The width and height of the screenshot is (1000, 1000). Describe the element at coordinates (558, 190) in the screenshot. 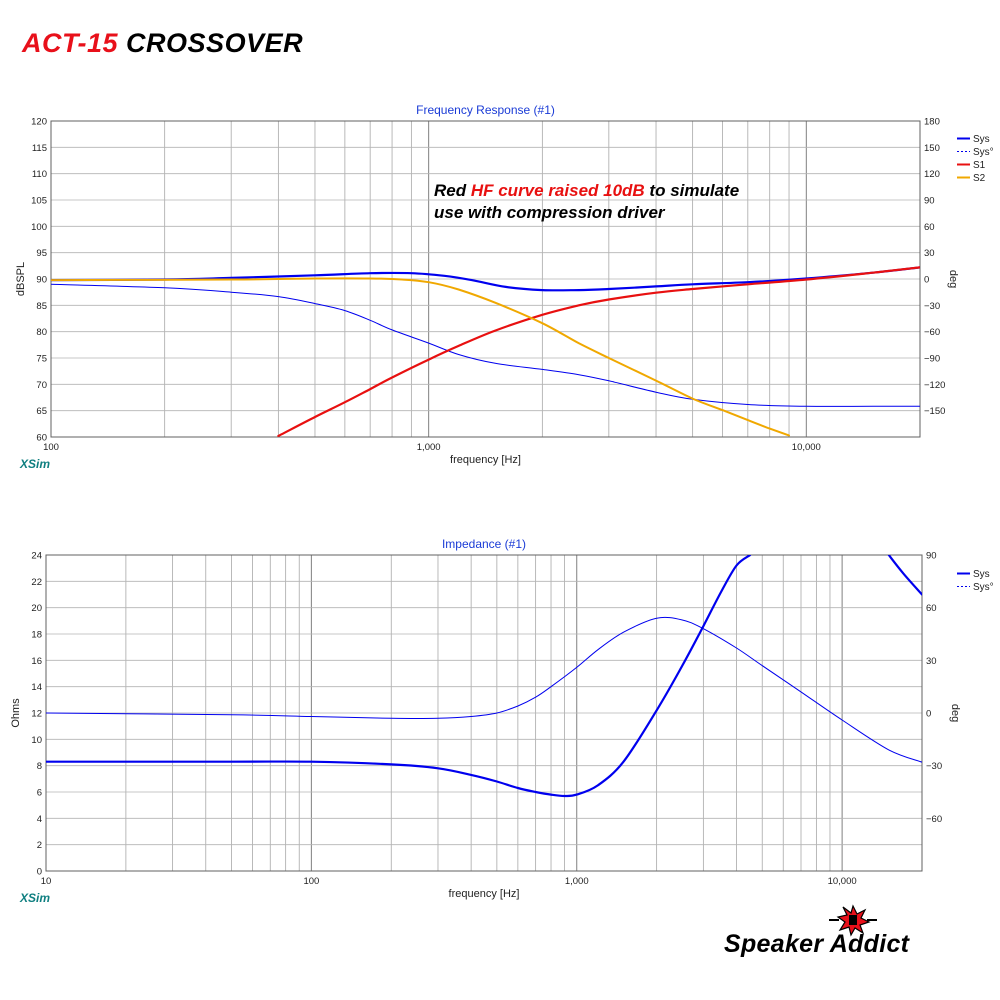

I see `annotation-hf: HF curve raised 10dB` at that location.